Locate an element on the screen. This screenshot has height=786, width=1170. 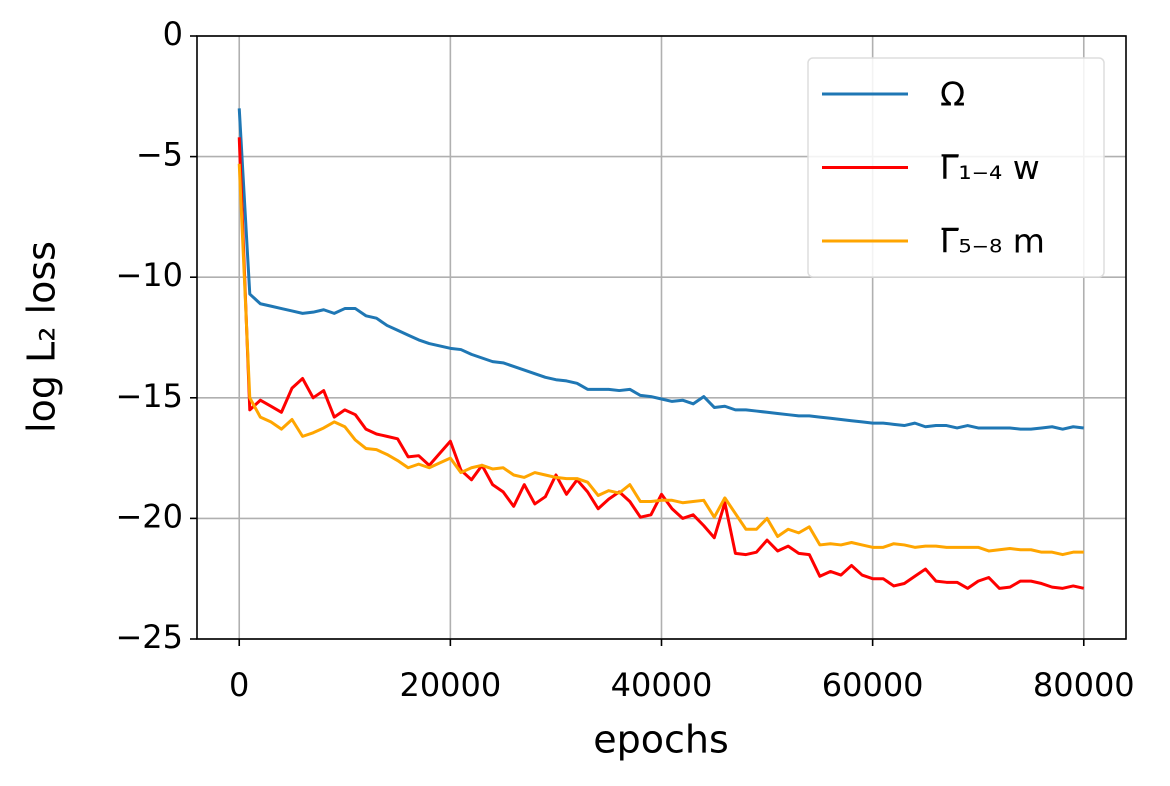
x-tick-label: 80000 is located at coordinates (1084, 685).